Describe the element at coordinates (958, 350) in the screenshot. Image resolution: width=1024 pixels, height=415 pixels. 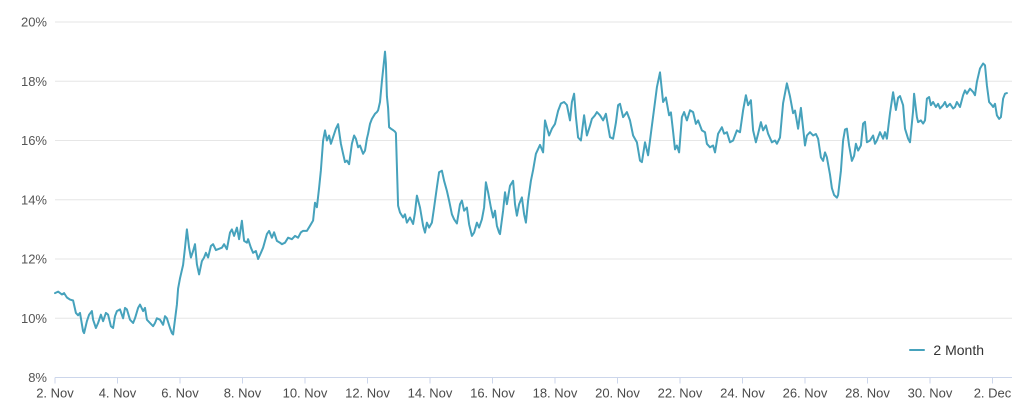
I see `legend-label: 2 Month` at that location.